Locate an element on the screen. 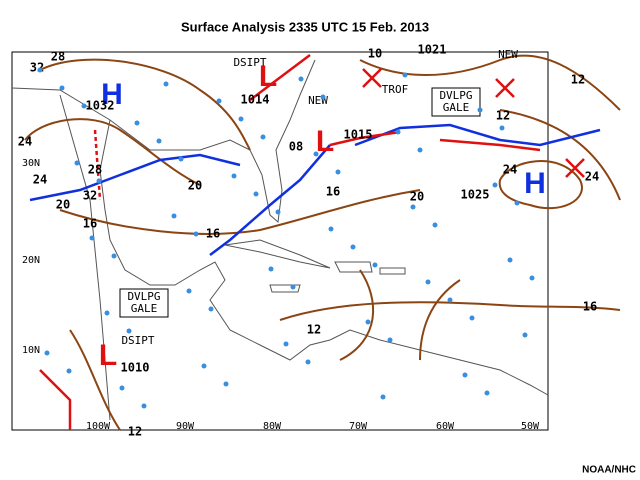 The width and height of the screenshot is (640, 480). longitude-label: 90W is located at coordinates (185, 426).